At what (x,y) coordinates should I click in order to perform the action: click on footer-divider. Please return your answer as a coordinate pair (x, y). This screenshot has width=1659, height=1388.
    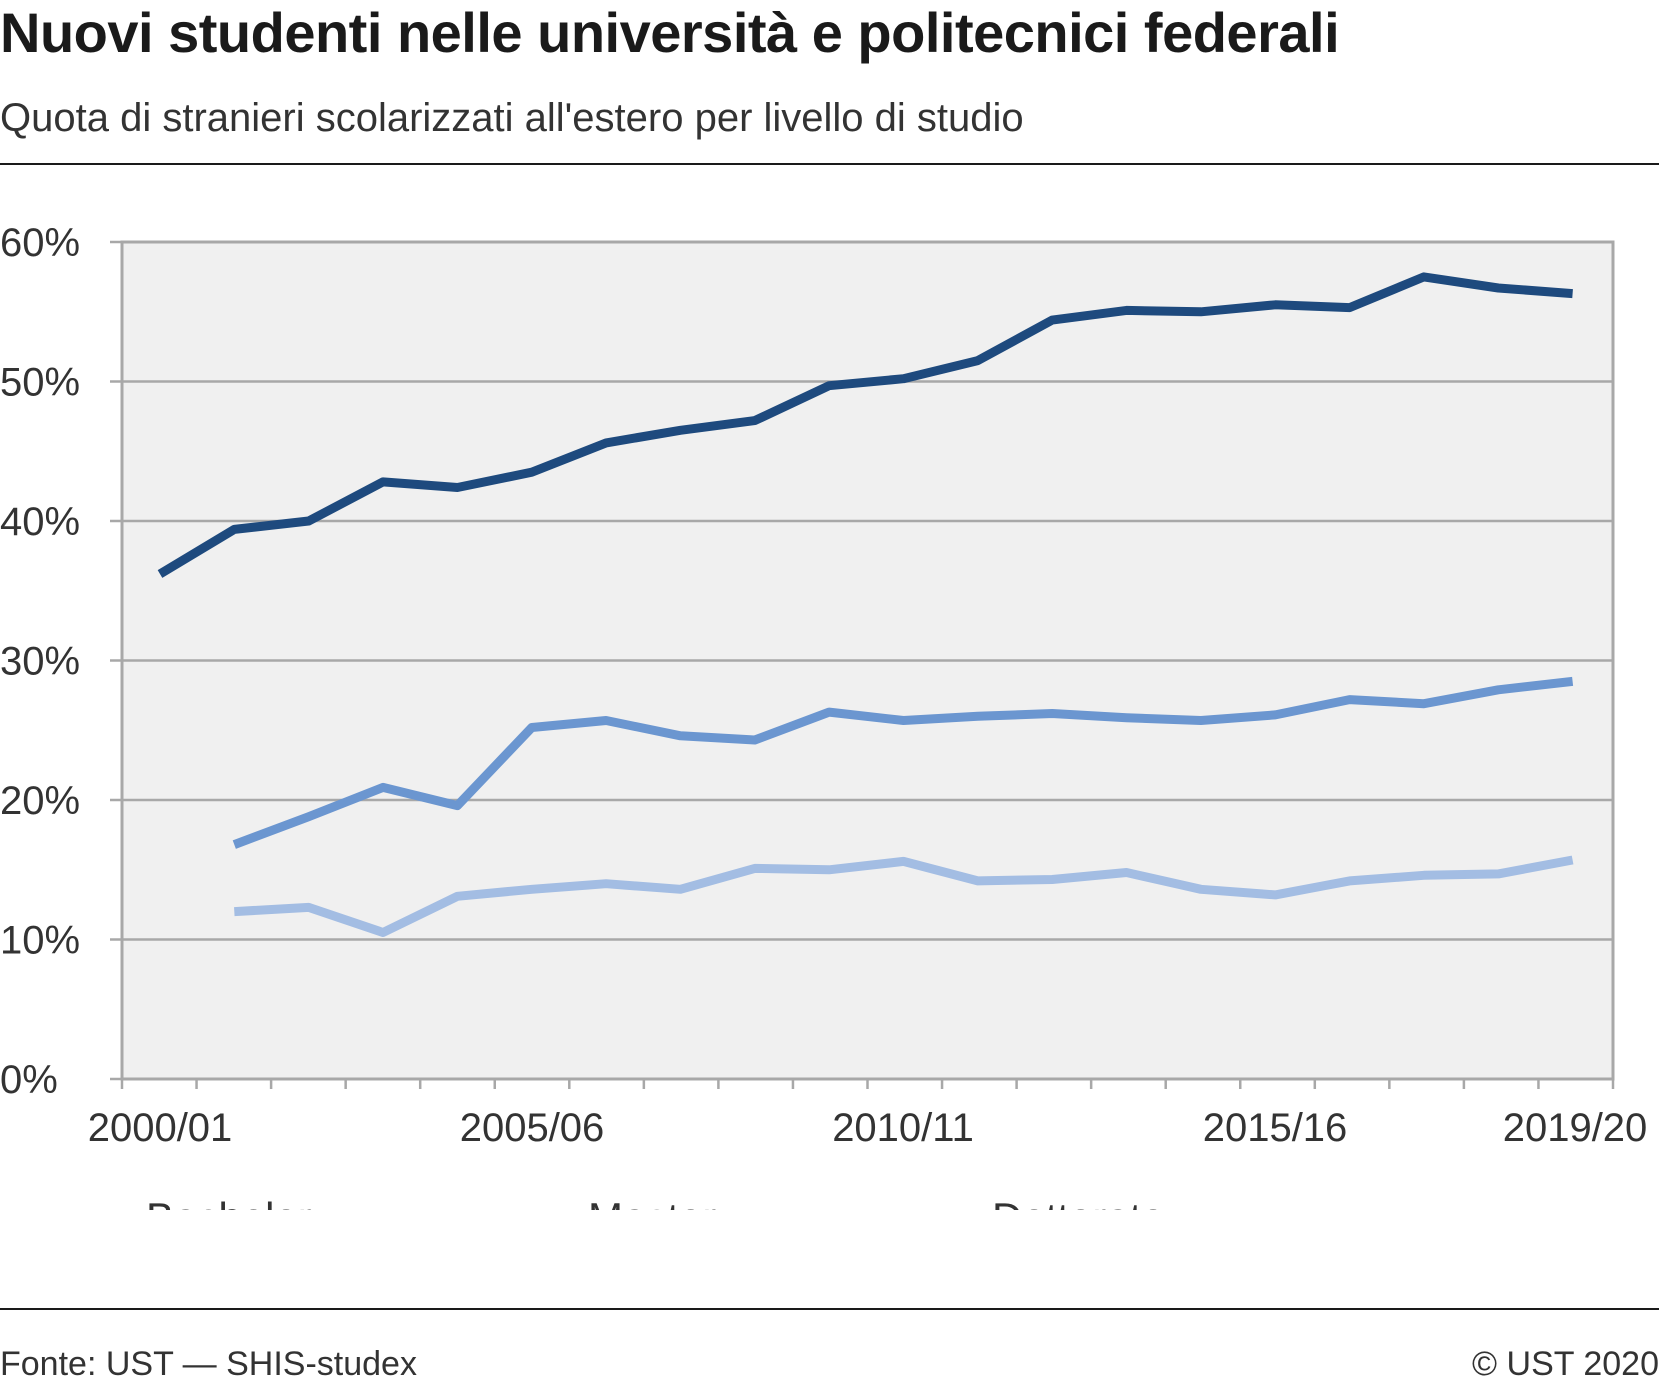
    Looking at the image, I should click on (829, 1309).